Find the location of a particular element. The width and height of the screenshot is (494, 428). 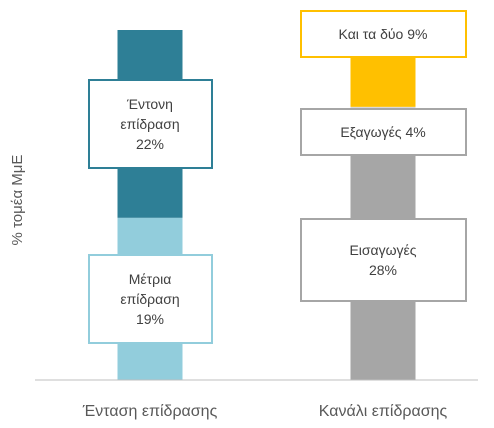

series-name: Εισαγωγές is located at coordinates (383, 250).